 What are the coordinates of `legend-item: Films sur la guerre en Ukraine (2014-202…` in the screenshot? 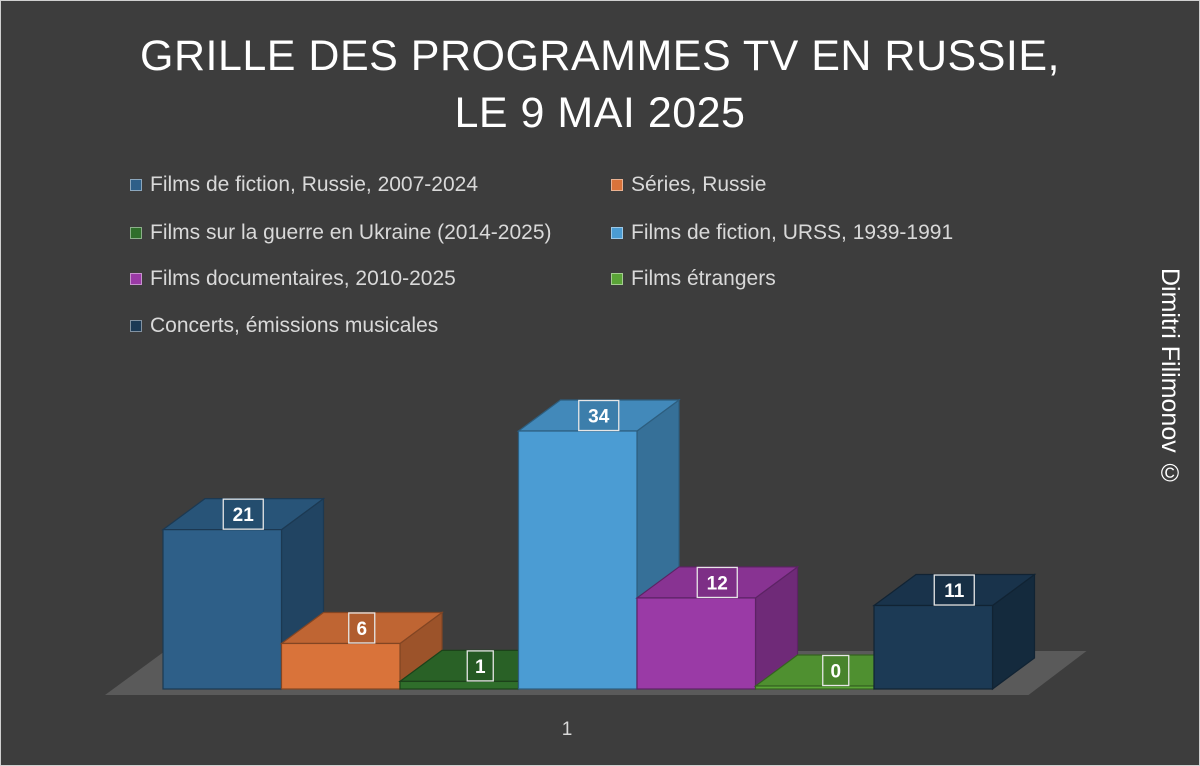 It's located at (341, 233).